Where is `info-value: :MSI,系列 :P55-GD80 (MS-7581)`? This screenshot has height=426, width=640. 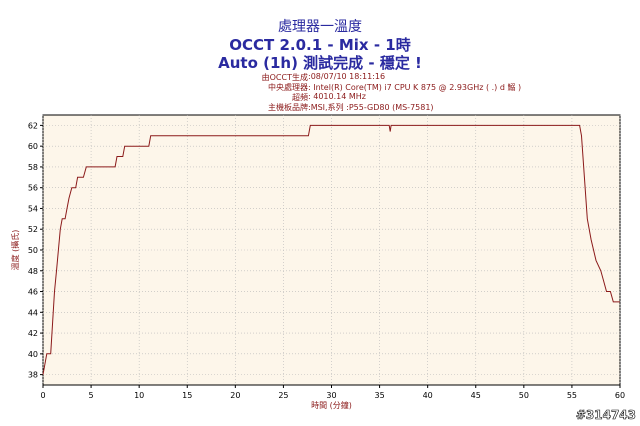
info-value: :MSI,系列 :P55-GD80 (MS-7581) is located at coordinates (371, 107).